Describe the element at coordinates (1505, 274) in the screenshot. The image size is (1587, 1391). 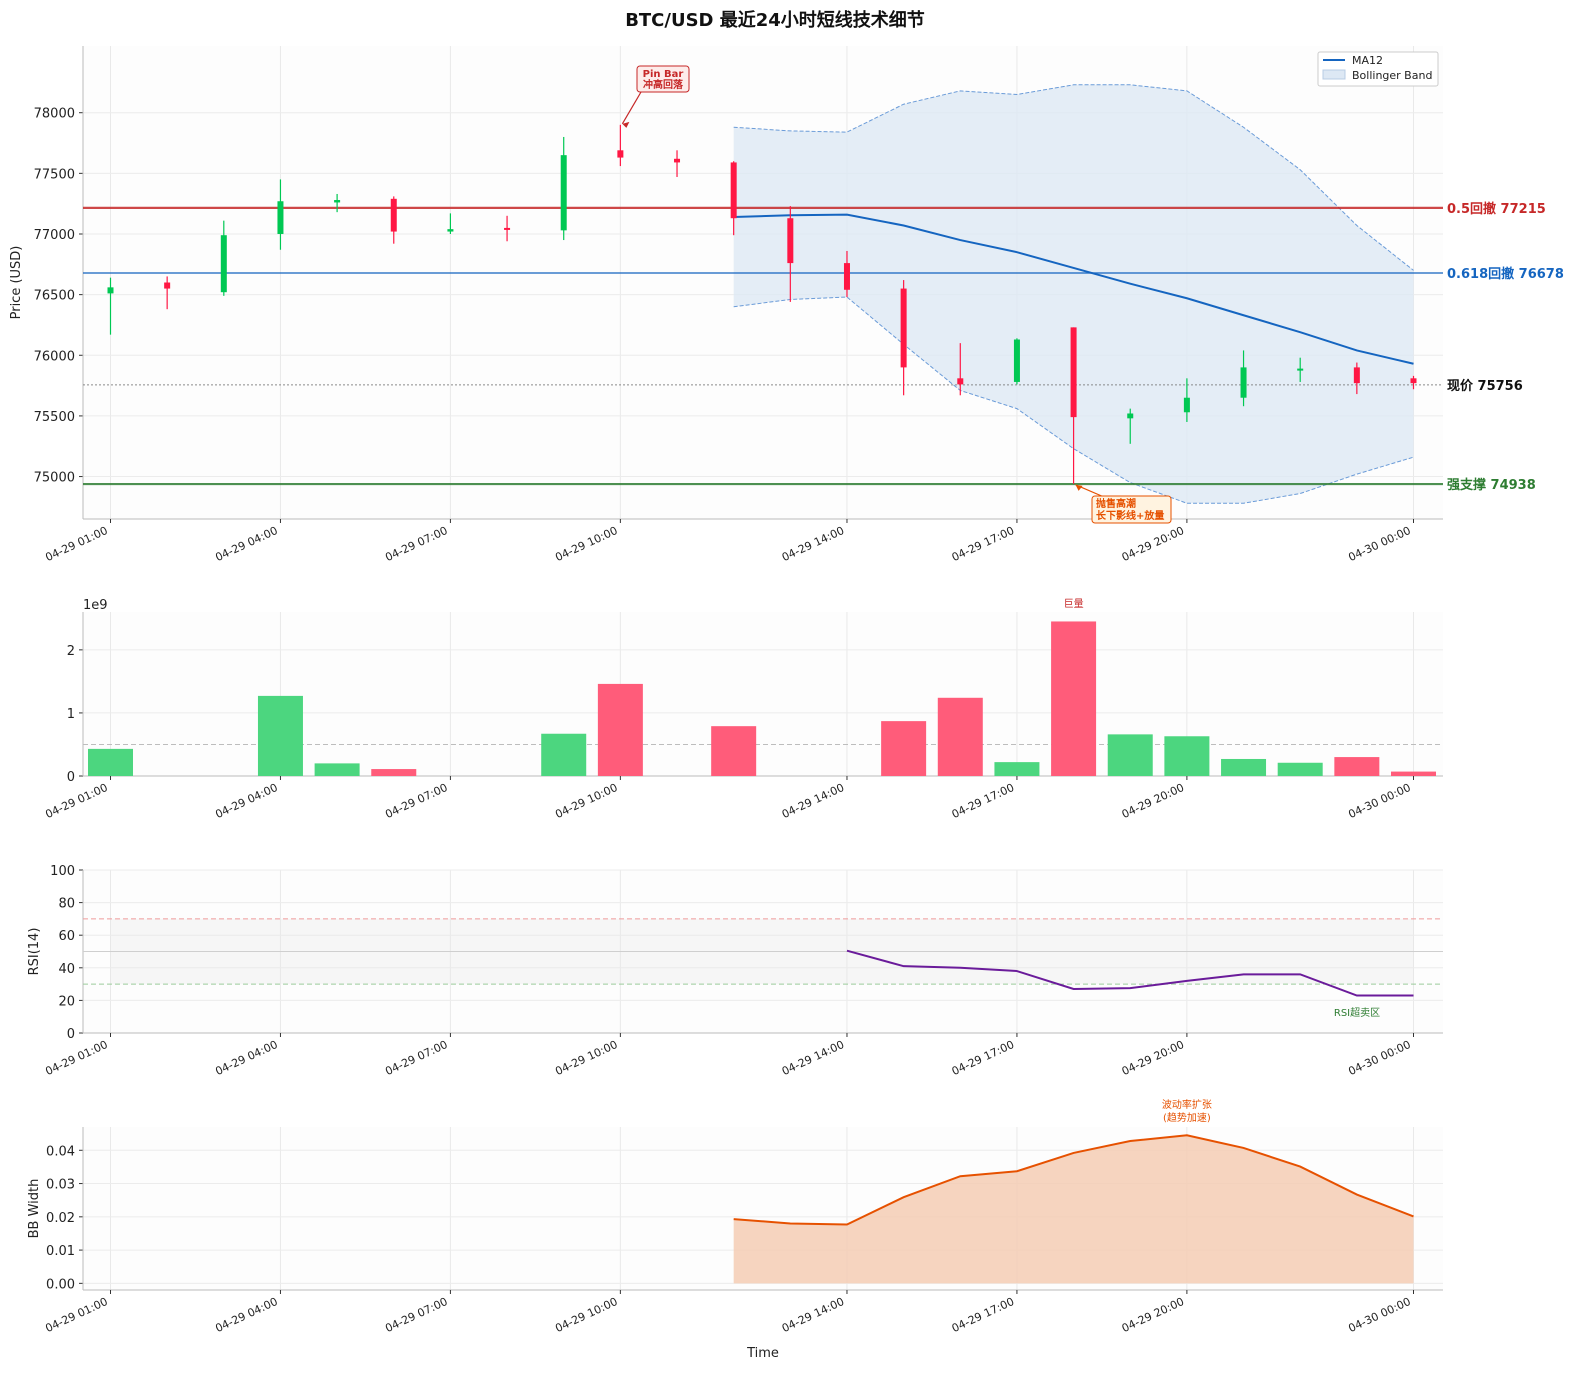
I see `level-label: 0.618回撤 76678` at that location.